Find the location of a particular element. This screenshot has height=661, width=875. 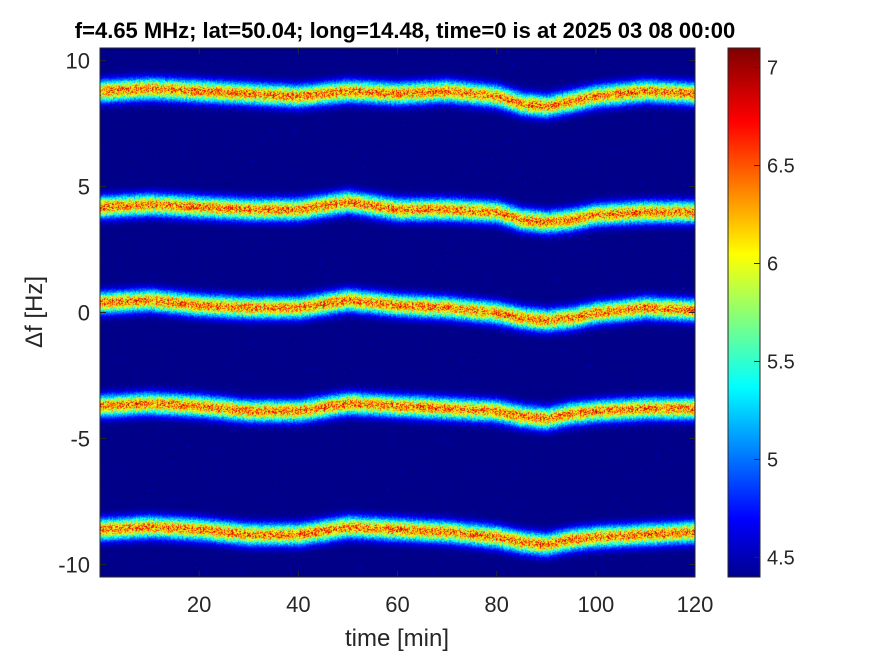

y-tick-label: -5 is located at coordinates (80, 438).